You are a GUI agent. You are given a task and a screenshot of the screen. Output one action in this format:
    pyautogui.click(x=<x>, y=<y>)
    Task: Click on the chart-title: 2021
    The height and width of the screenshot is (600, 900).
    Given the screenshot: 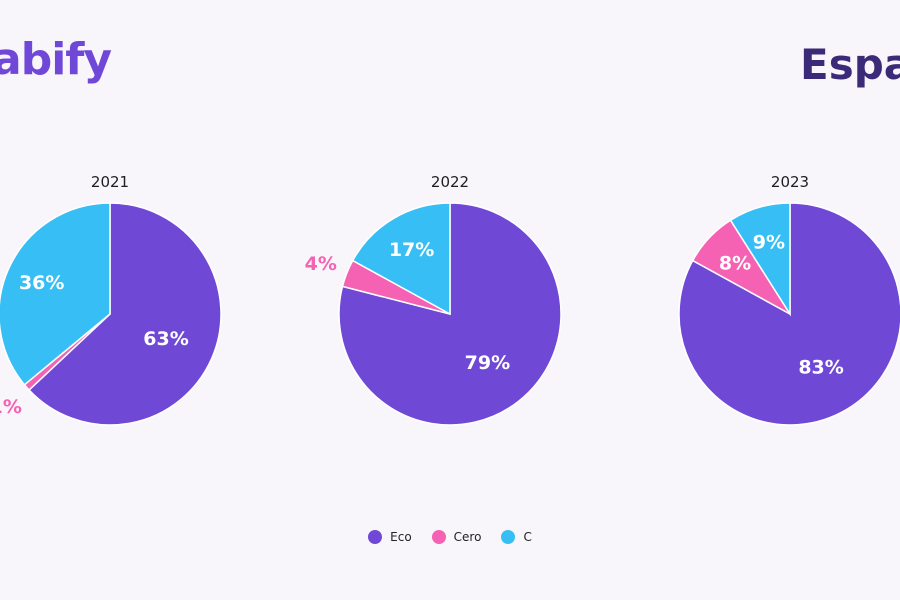 What is the action you would take?
    pyautogui.click(x=110, y=182)
    